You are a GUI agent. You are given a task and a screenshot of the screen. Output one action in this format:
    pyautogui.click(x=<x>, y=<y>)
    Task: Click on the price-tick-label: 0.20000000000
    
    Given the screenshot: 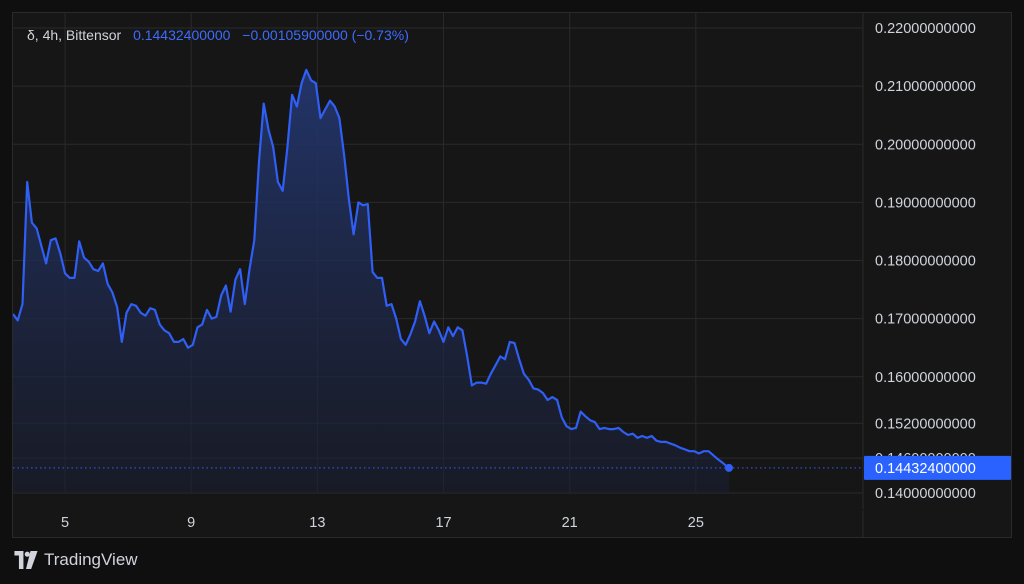 What is the action you would take?
    pyautogui.click(x=925, y=145)
    